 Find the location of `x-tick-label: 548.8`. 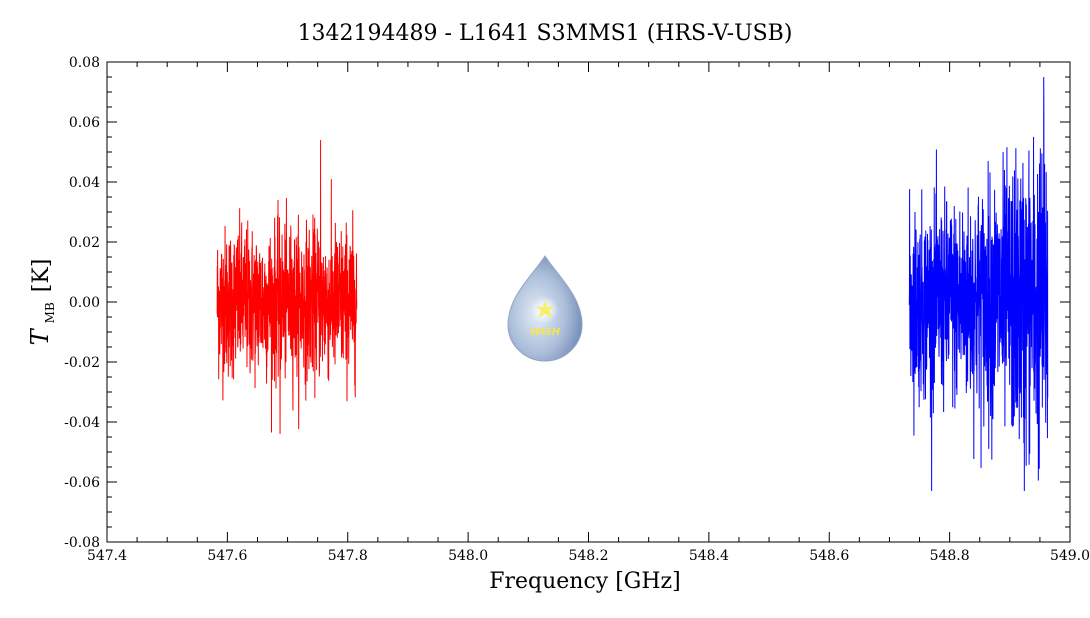

x-tick-label: 548.8 is located at coordinates (950, 556).